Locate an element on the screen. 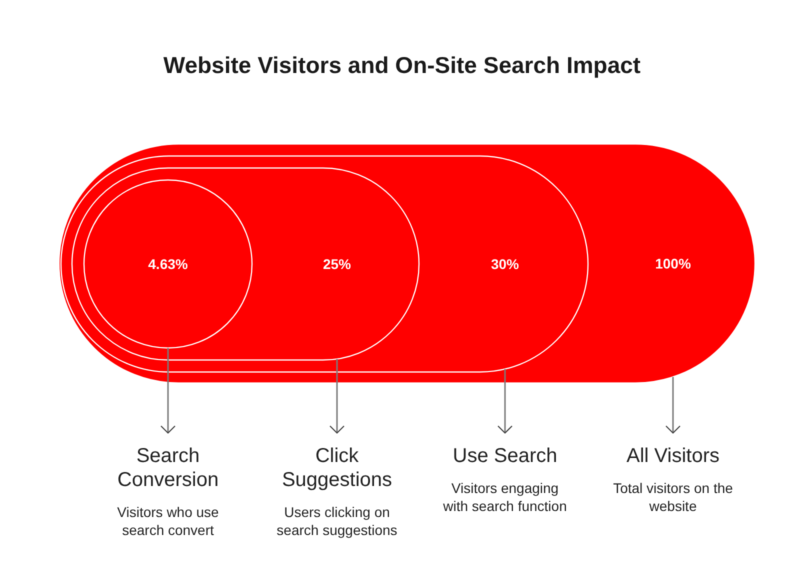  category-label: Search Conversion is located at coordinates (168, 468).